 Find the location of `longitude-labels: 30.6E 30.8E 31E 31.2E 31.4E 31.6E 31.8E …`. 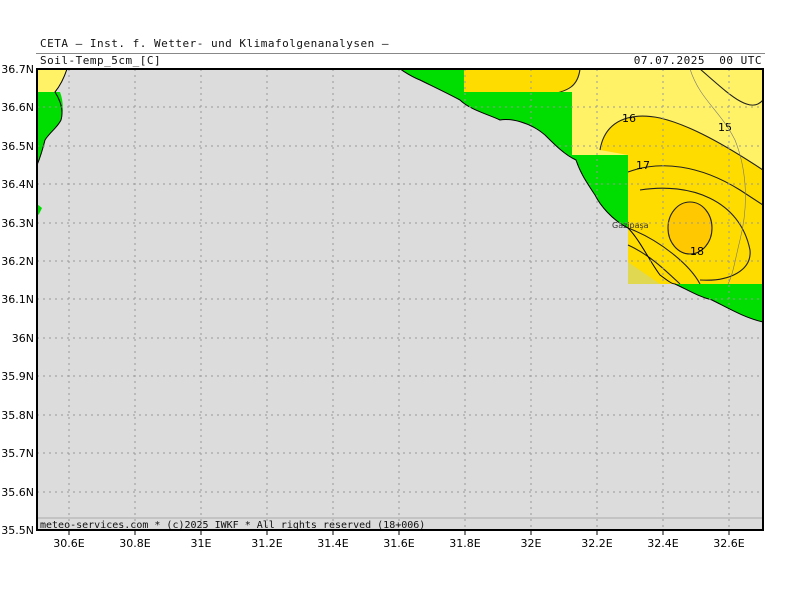

longitude-labels: 30.6E 30.8E 31E 31.2E 31.4E 31.6E 31.8E … is located at coordinates (398, 543).